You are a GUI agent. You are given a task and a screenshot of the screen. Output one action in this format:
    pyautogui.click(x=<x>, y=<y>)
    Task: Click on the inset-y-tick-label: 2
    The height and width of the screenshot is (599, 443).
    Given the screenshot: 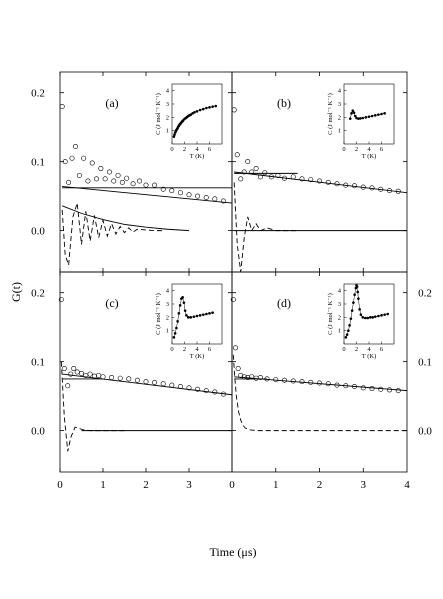 What is the action you would take?
    pyautogui.click(x=339, y=317)
    